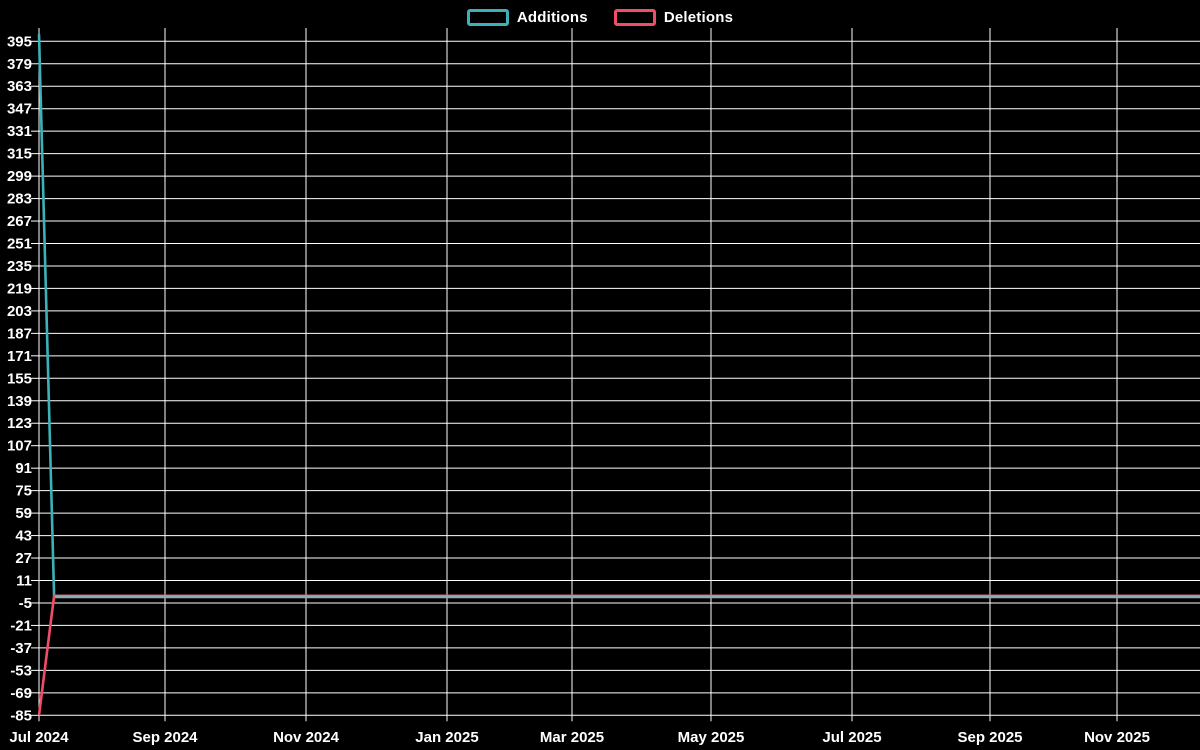 This screenshot has height=750, width=1200. What do you see at coordinates (39, 737) in the screenshot?
I see `svg-text: Jul 2024` at bounding box center [39, 737].